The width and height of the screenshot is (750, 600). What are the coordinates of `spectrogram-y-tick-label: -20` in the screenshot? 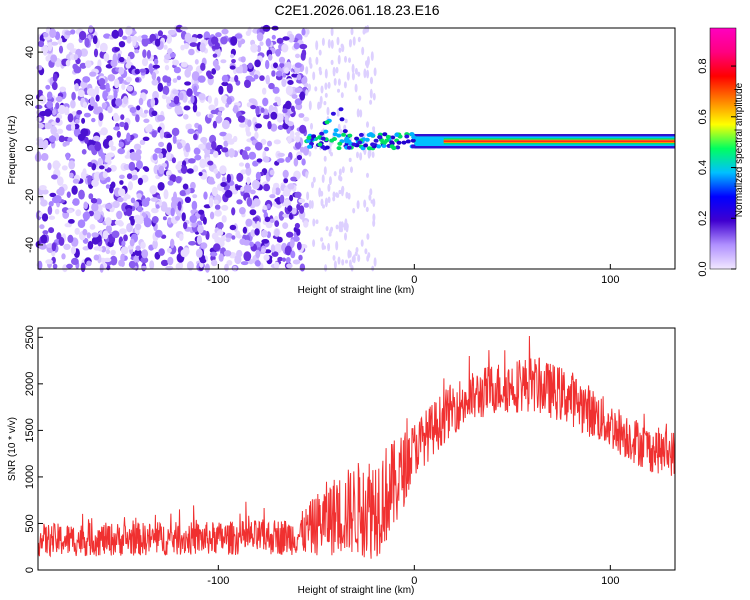 It's located at (30, 197).